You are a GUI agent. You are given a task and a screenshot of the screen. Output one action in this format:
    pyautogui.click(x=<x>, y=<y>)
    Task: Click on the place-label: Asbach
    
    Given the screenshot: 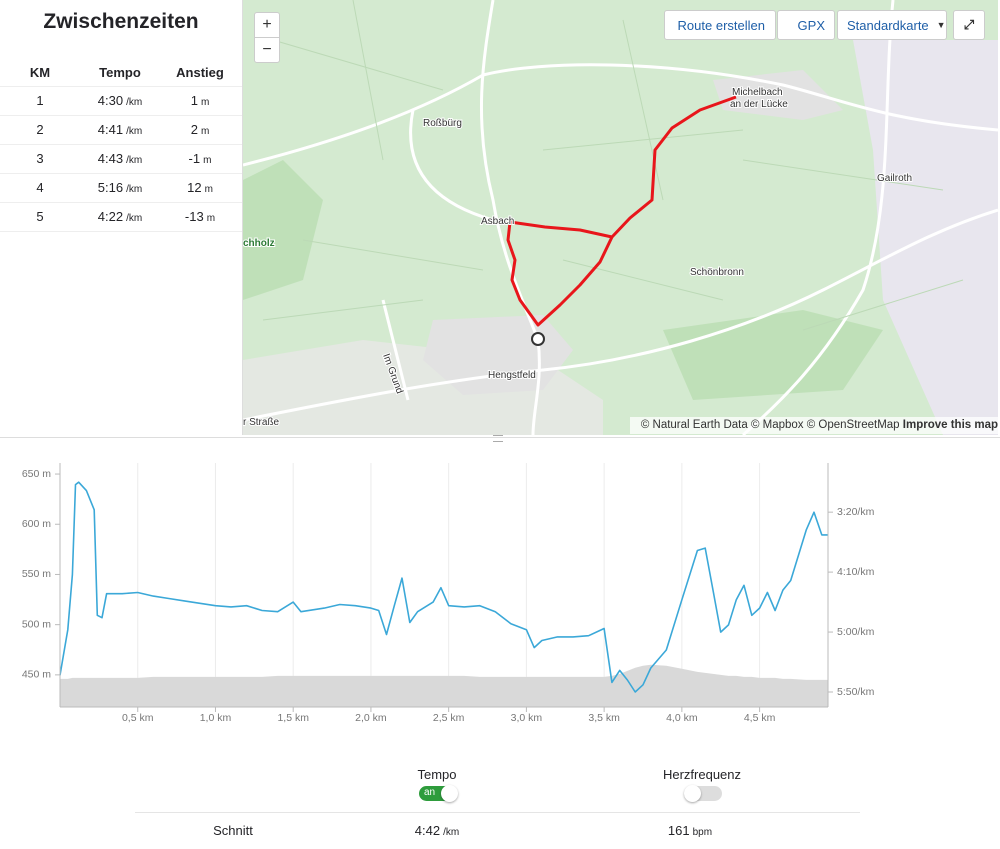 What is the action you would take?
    pyautogui.click(x=497, y=221)
    